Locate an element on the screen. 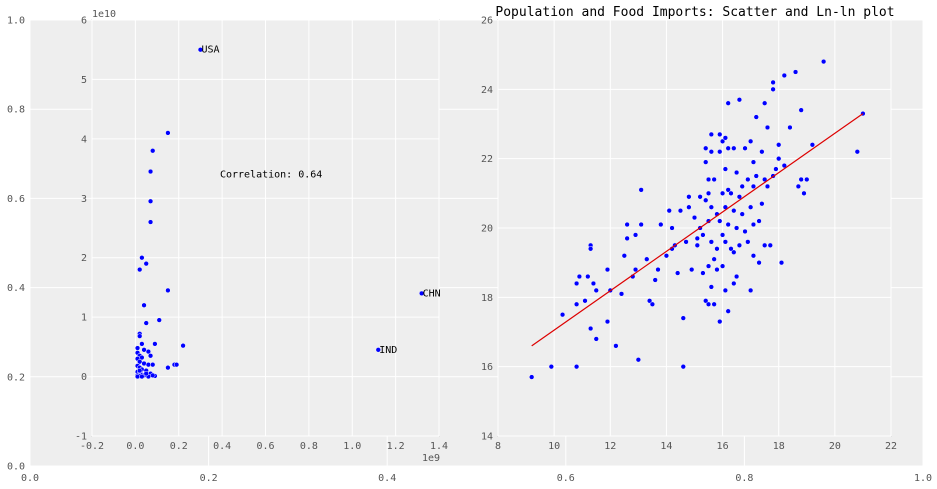  right-y-tick-label: 18 is located at coordinates (487, 298).